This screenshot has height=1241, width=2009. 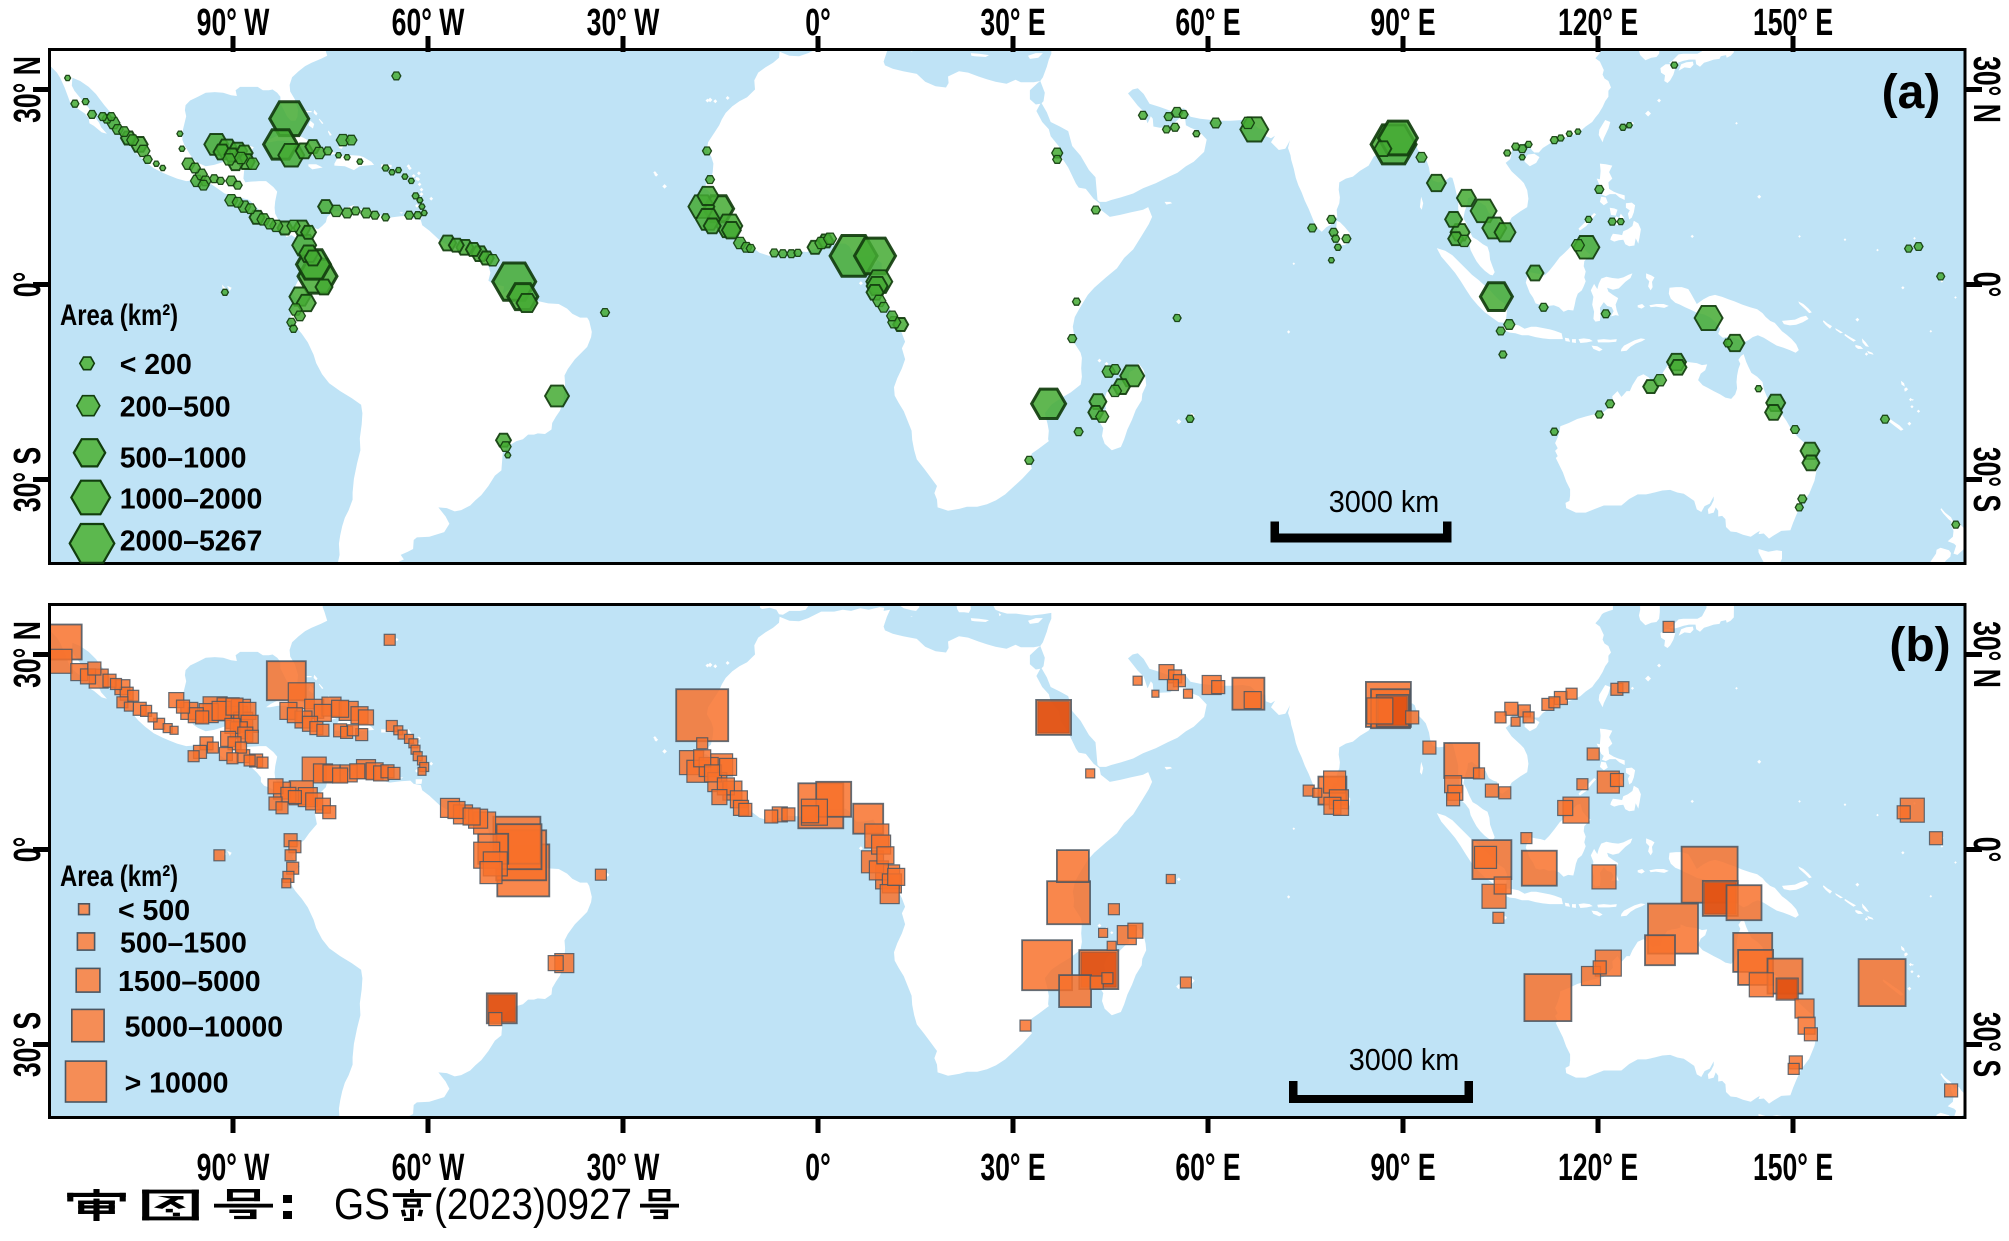 I want to click on svg-text: 1000–2000, so click(x=191, y=499).